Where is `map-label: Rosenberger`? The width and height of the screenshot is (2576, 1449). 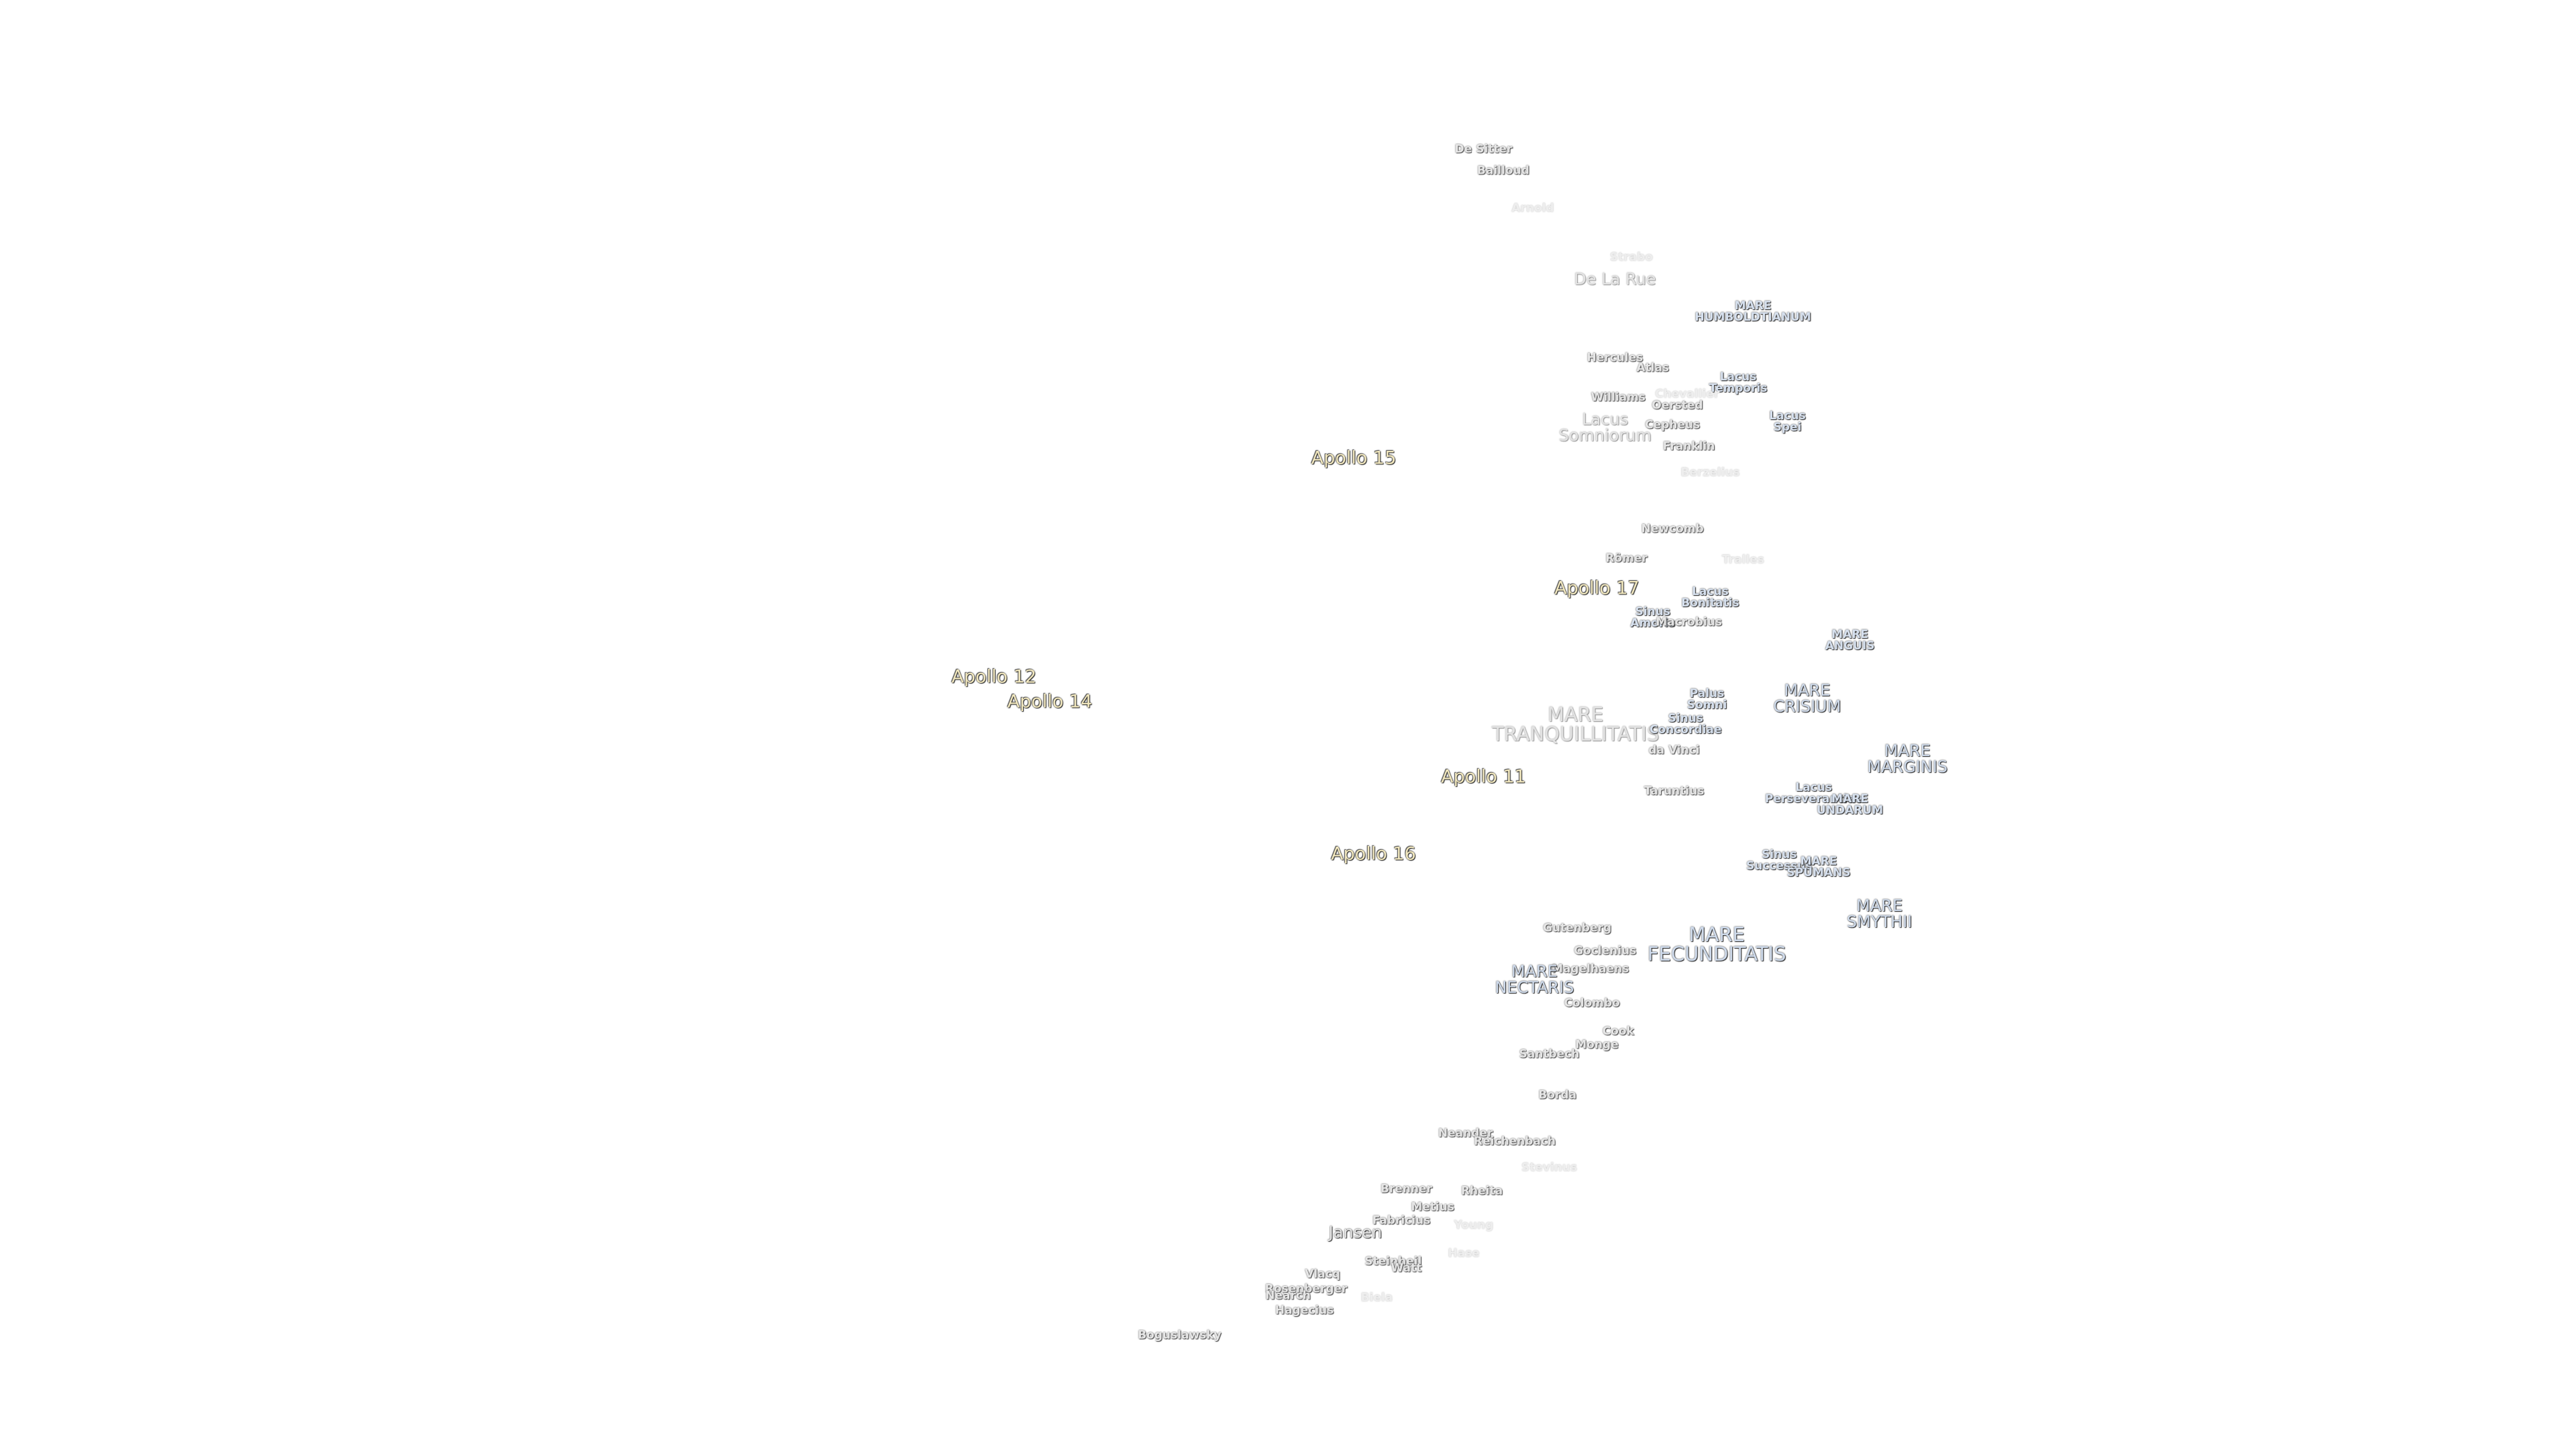
map-label: Rosenberger is located at coordinates (1306, 1289).